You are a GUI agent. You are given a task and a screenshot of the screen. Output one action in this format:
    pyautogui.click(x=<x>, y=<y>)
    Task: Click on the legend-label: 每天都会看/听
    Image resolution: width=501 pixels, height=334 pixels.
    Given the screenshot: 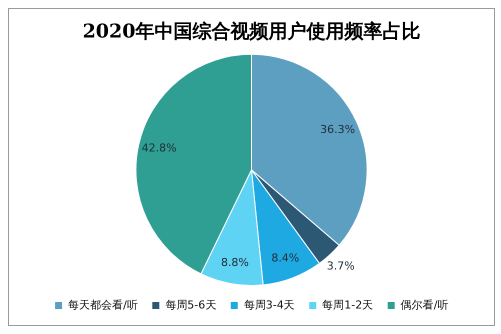 What is the action you would take?
    pyautogui.click(x=103, y=305)
    